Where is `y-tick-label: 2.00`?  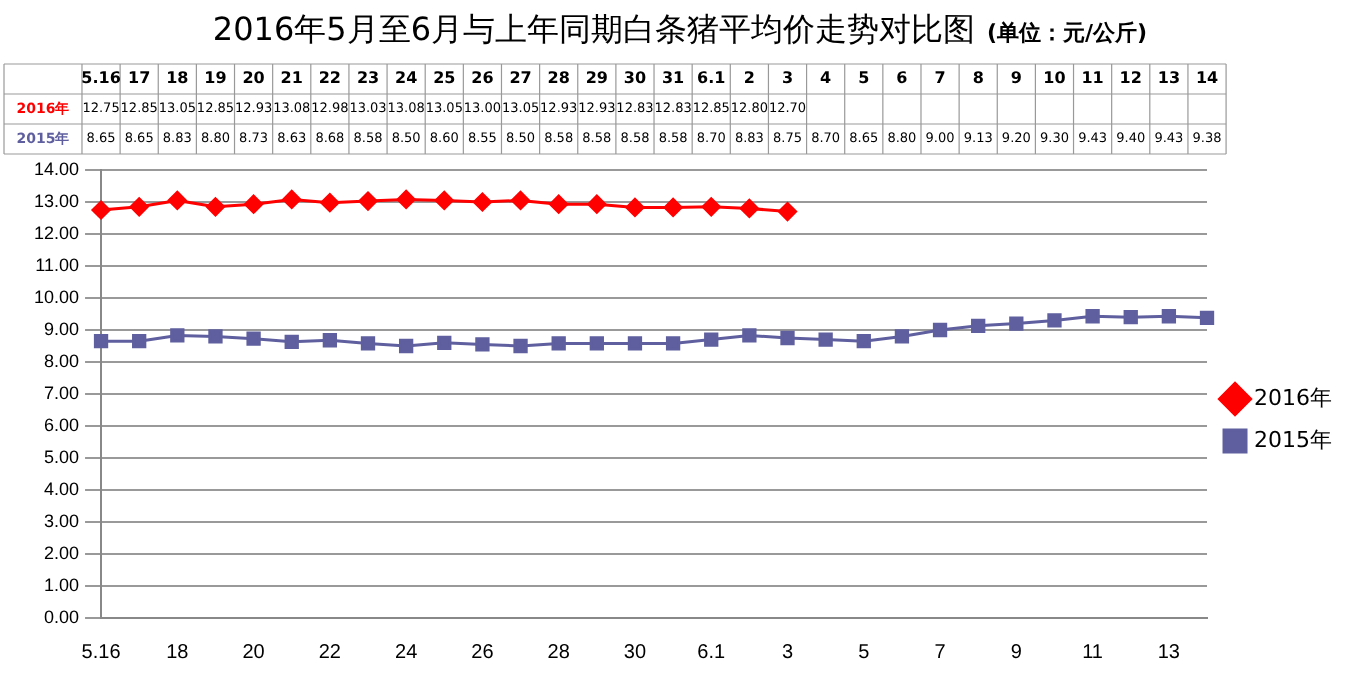
y-tick-label: 2.00 is located at coordinates (61, 552).